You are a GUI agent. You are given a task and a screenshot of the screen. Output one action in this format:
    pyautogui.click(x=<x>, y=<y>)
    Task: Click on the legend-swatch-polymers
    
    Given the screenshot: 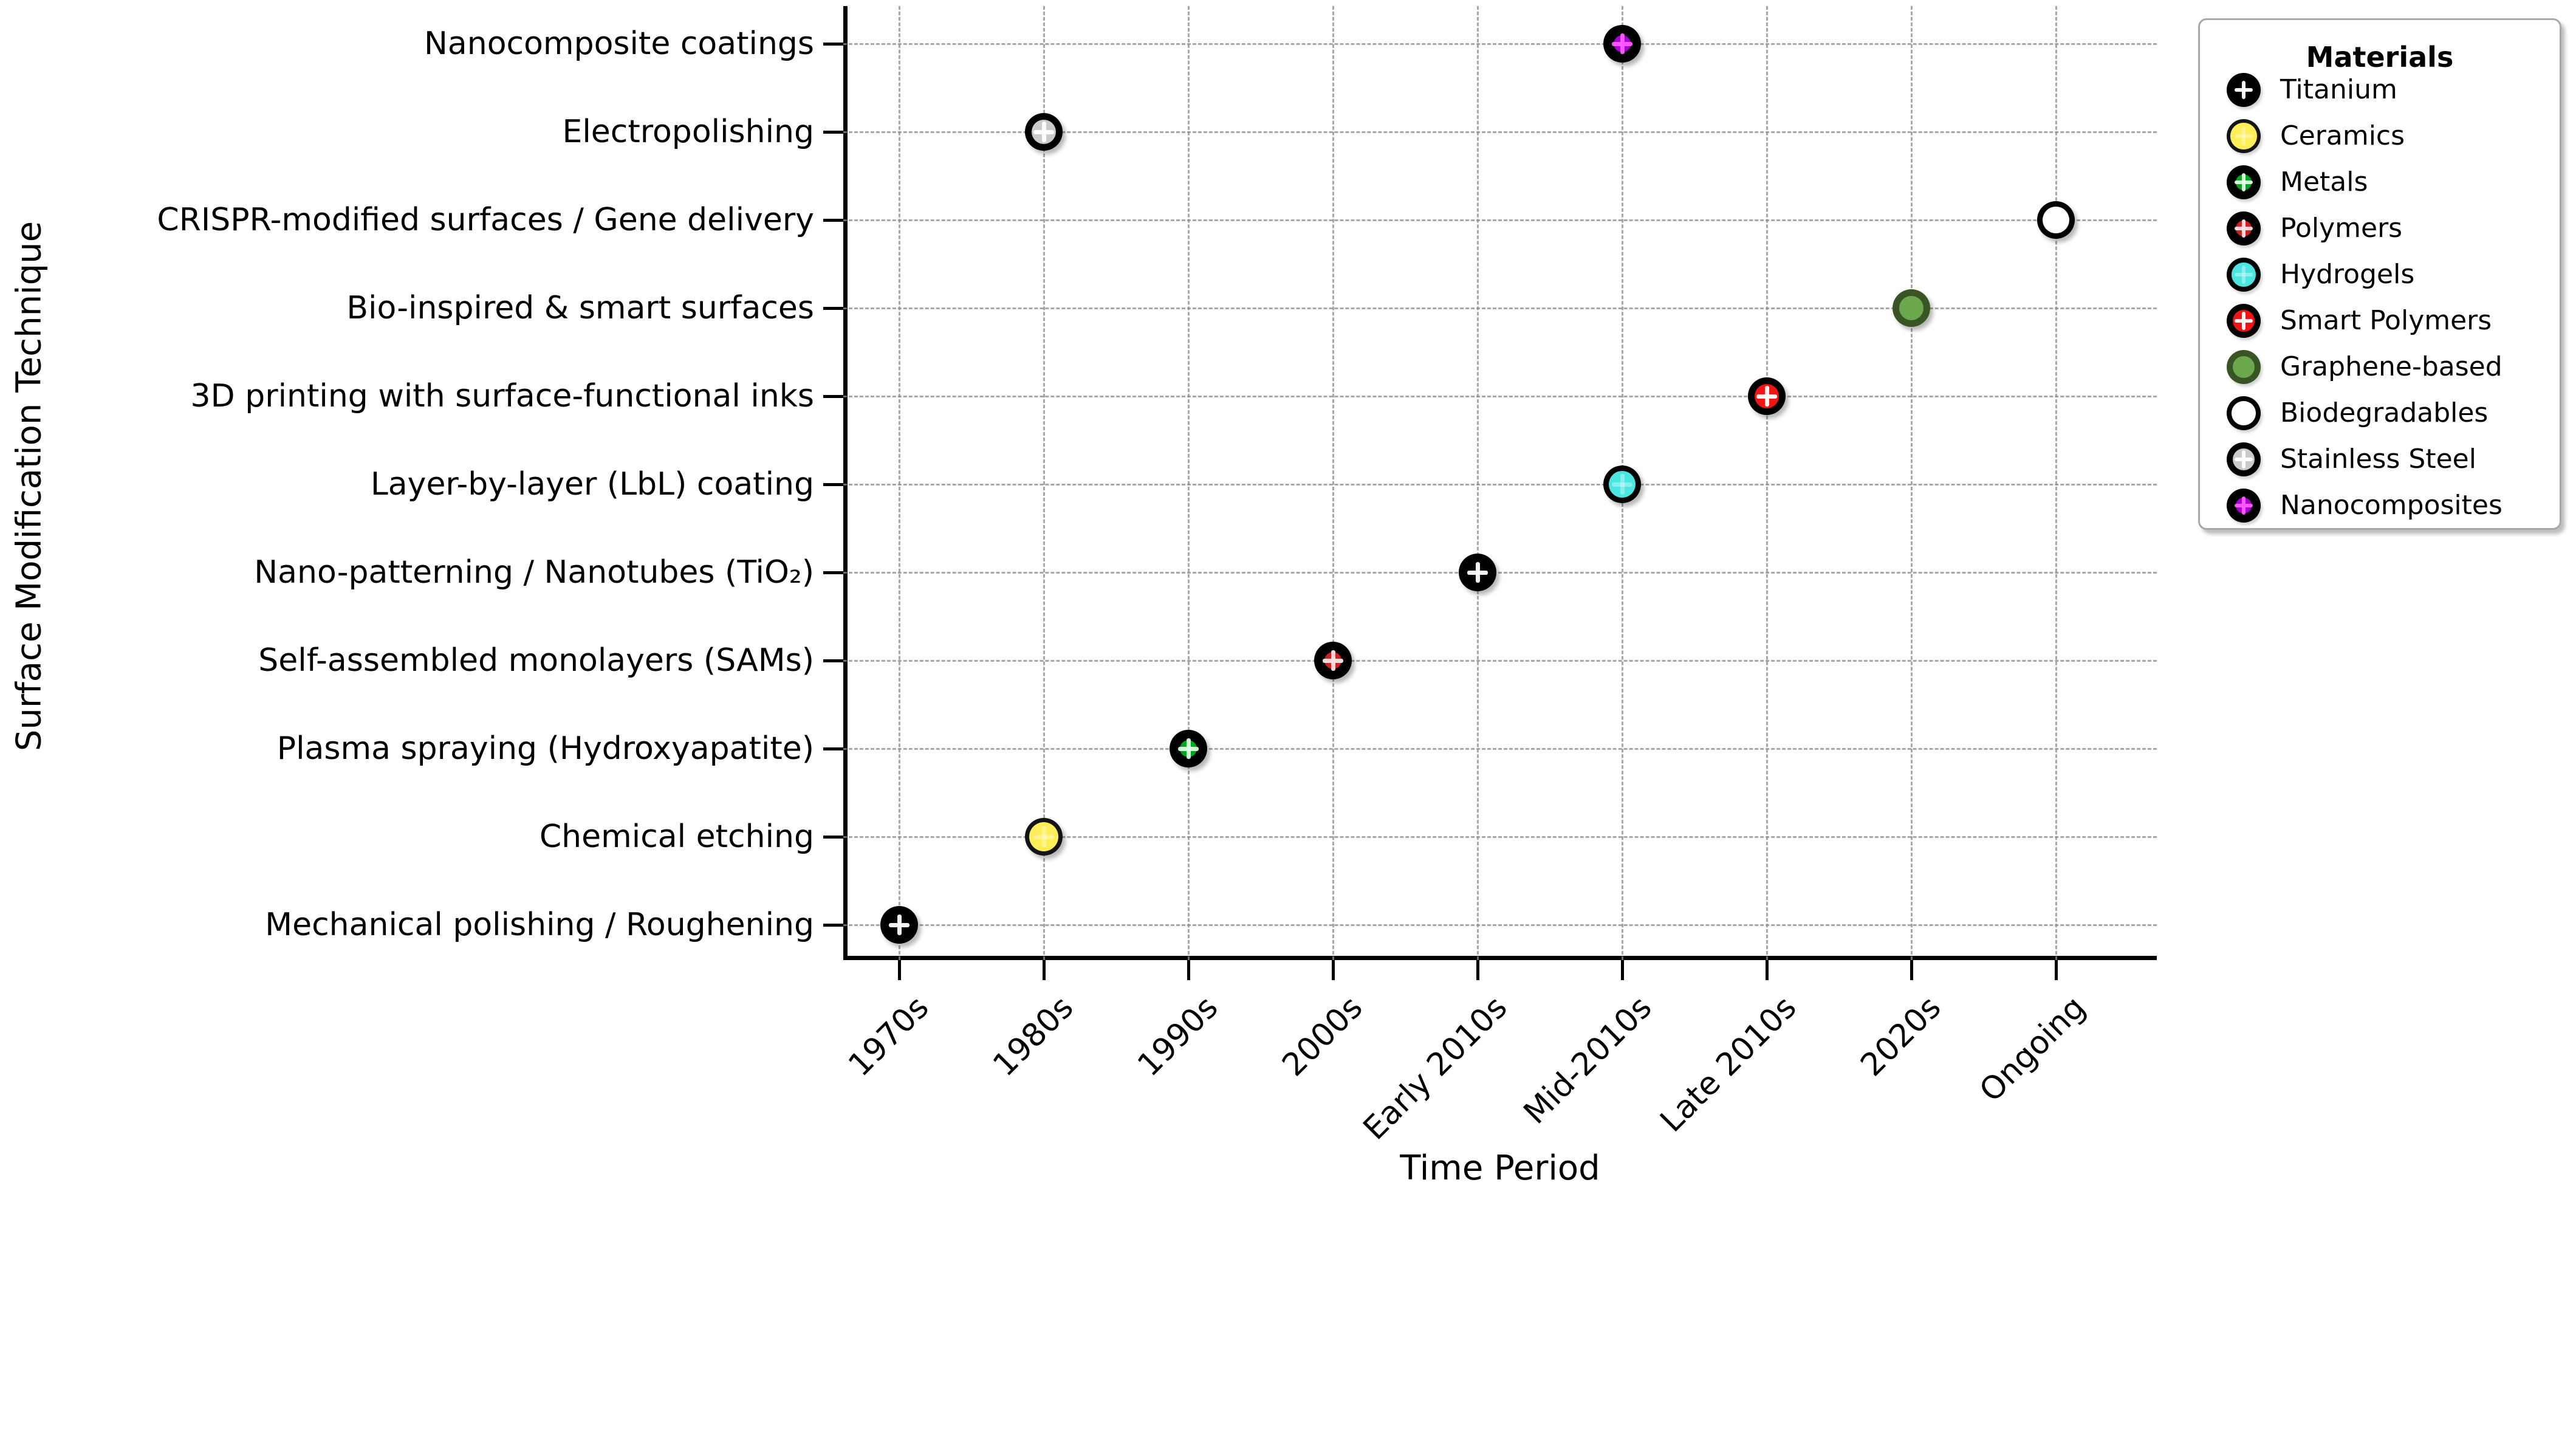 What is the action you would take?
    pyautogui.click(x=2244, y=228)
    